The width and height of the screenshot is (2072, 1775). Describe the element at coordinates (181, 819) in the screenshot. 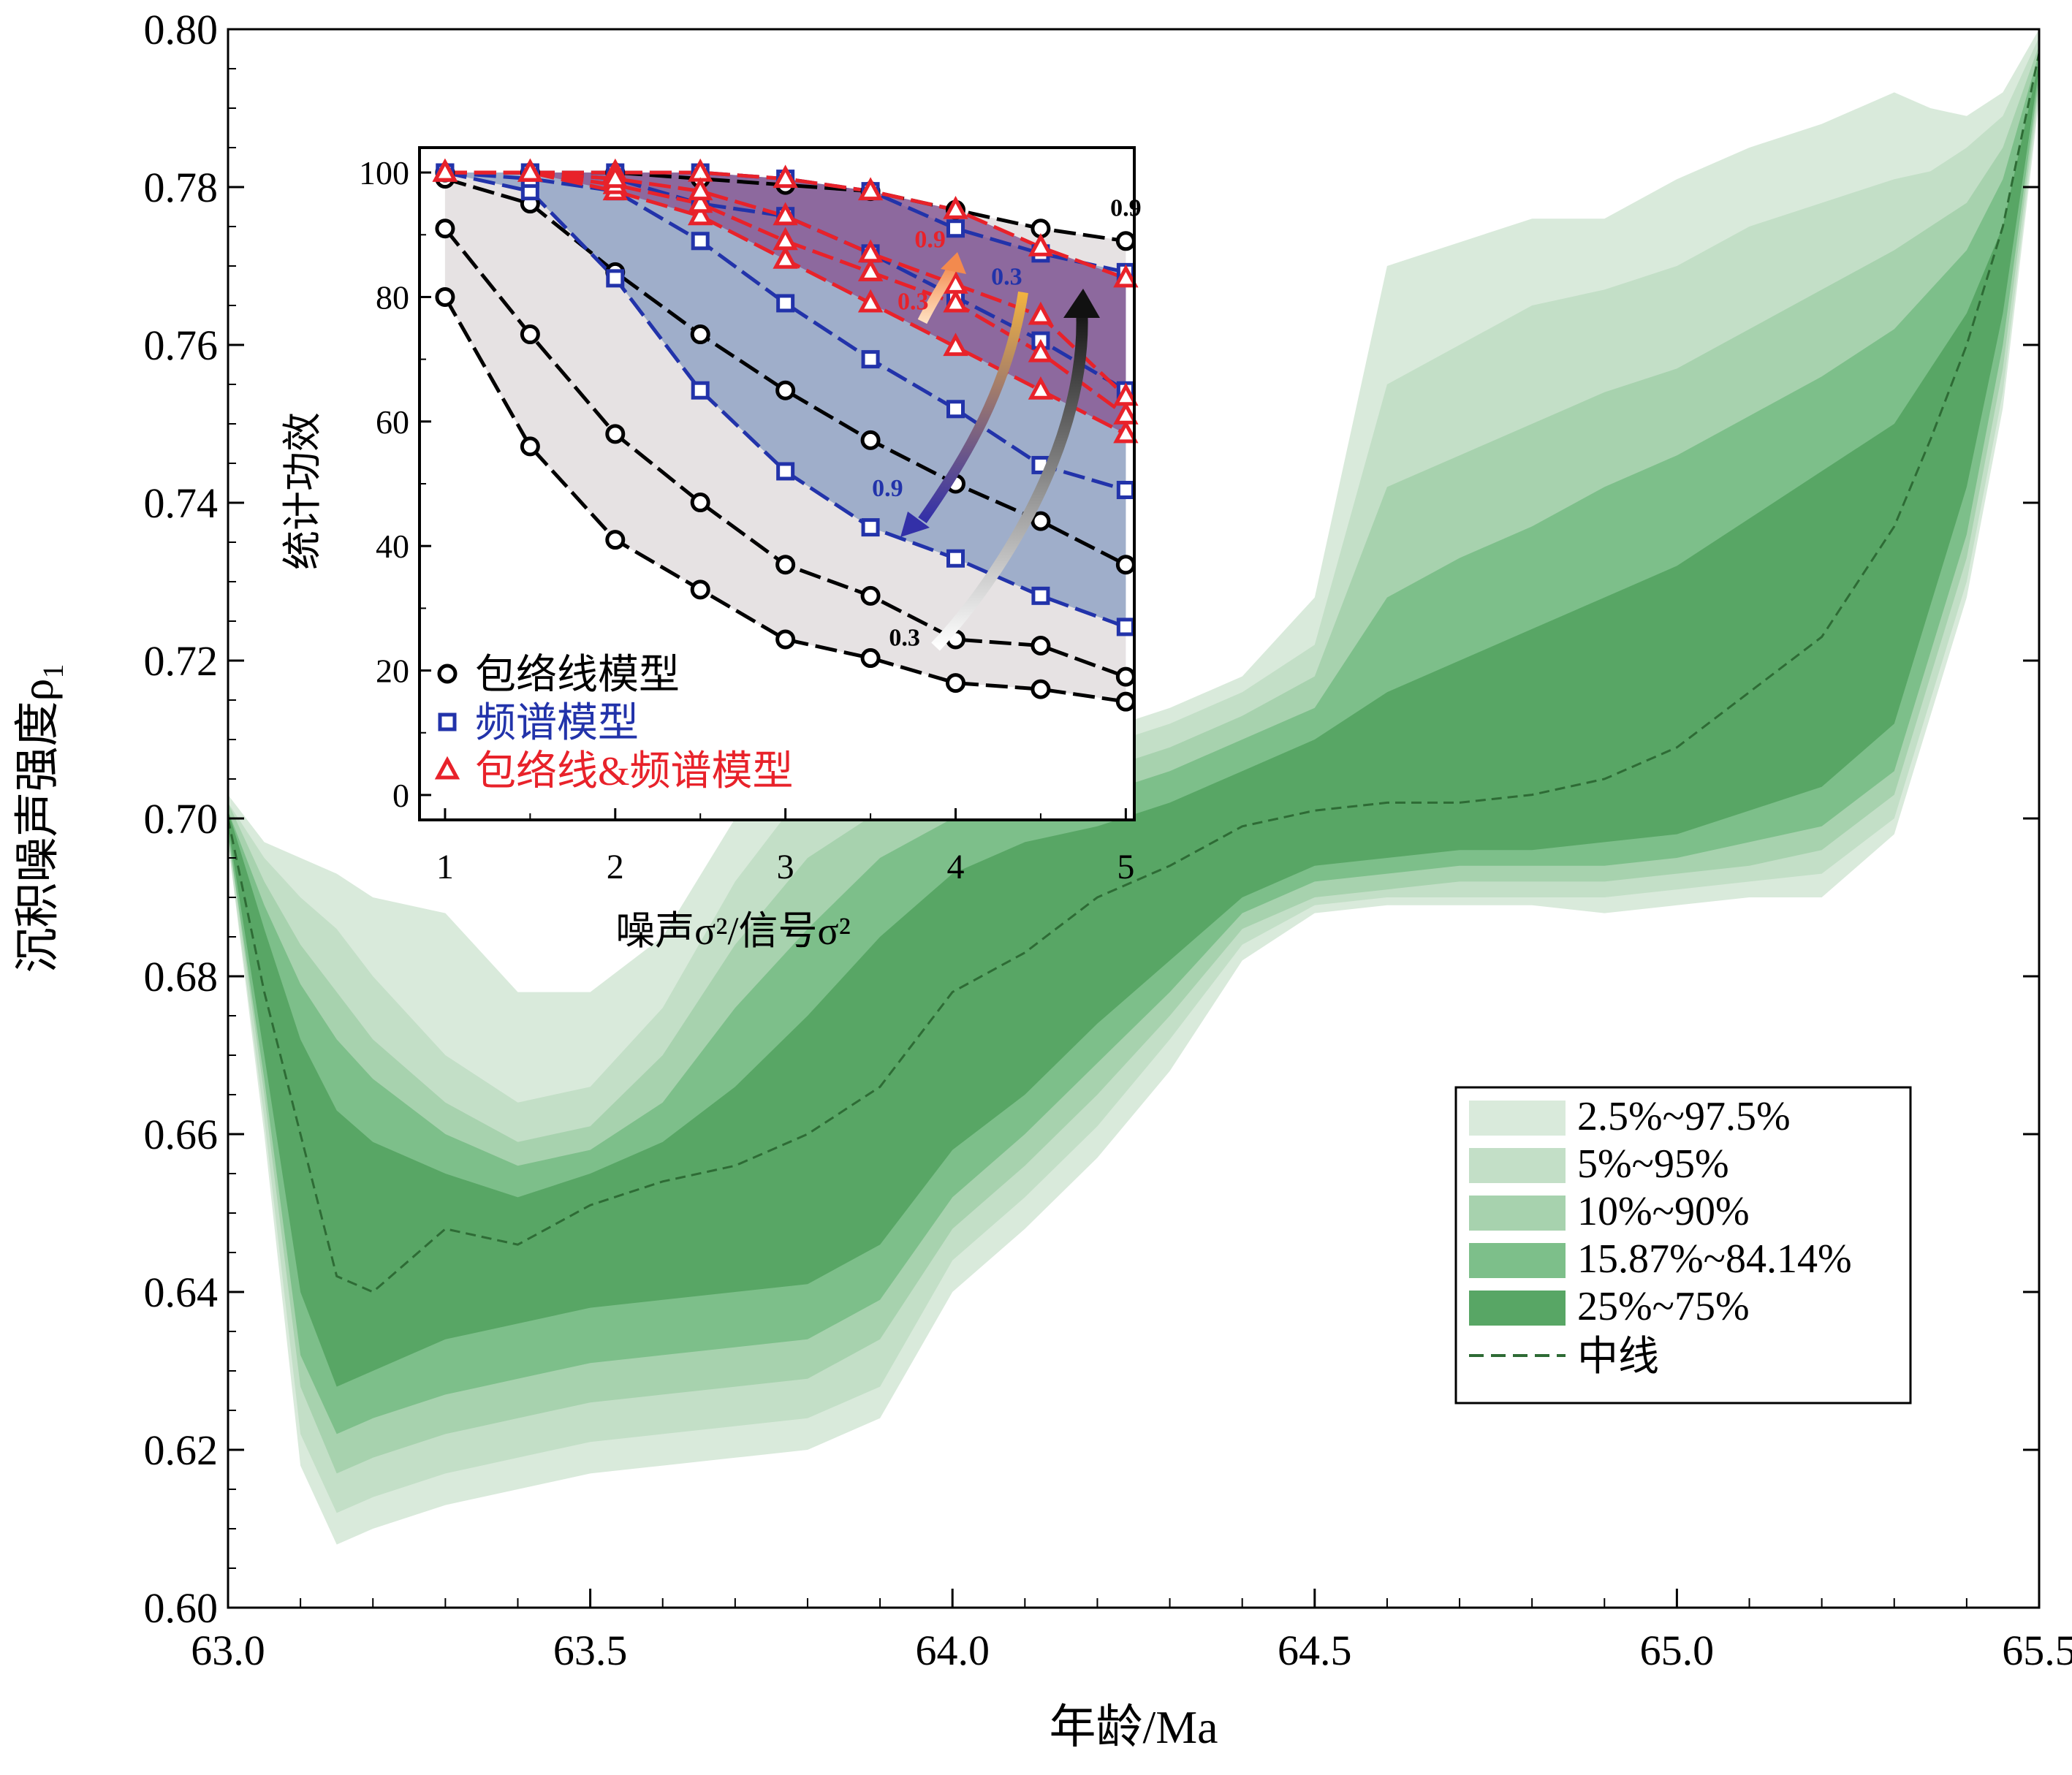

I see `y-tick-label: 0.70` at that location.